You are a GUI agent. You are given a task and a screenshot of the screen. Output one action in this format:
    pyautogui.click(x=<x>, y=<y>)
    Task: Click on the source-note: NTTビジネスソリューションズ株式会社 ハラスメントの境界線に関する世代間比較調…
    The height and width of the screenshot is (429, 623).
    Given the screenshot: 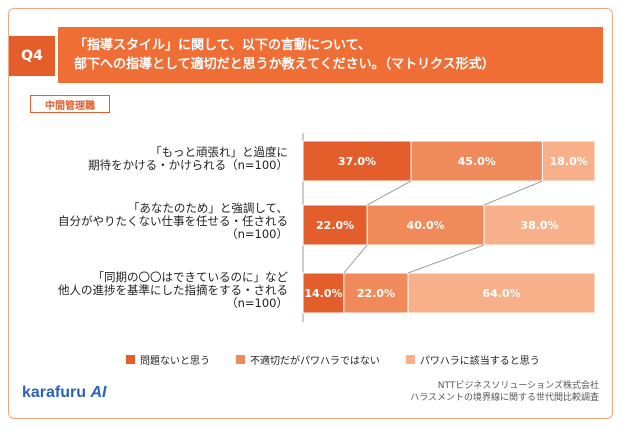 What is the action you would take?
    pyautogui.click(x=504, y=392)
    